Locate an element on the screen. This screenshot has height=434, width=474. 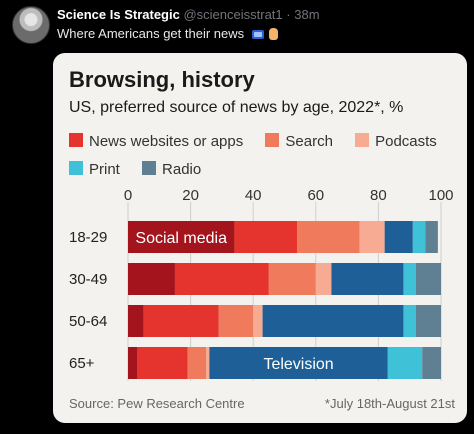
chart-note: *July 18th-August 21st is located at coordinates (389, 403).